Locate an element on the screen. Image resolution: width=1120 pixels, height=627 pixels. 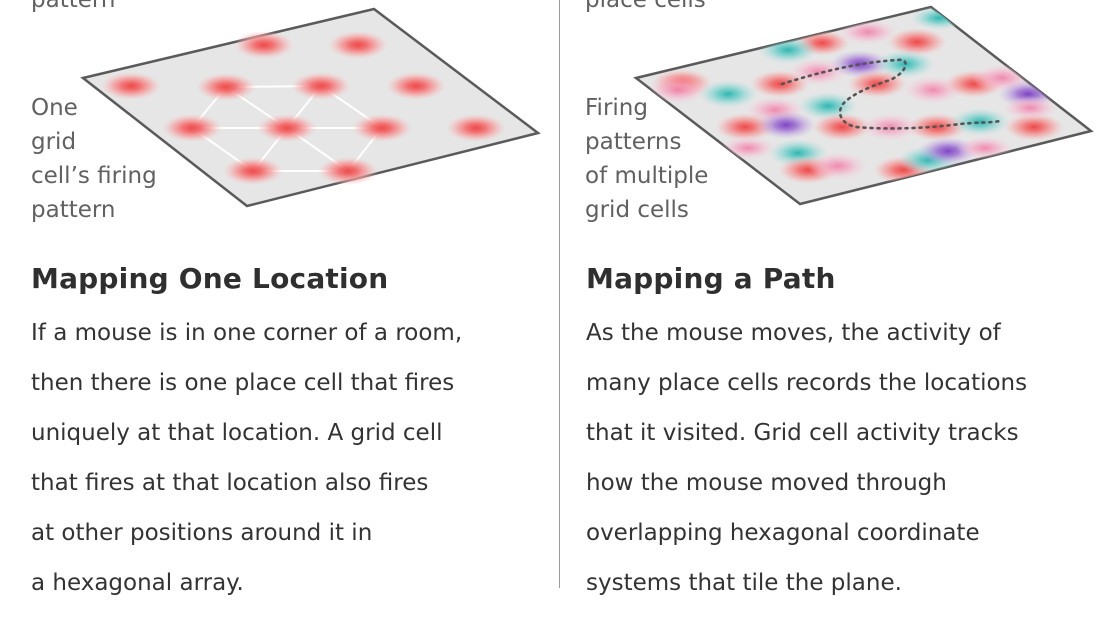
multi-grid-diagram is located at coordinates (863, 105).